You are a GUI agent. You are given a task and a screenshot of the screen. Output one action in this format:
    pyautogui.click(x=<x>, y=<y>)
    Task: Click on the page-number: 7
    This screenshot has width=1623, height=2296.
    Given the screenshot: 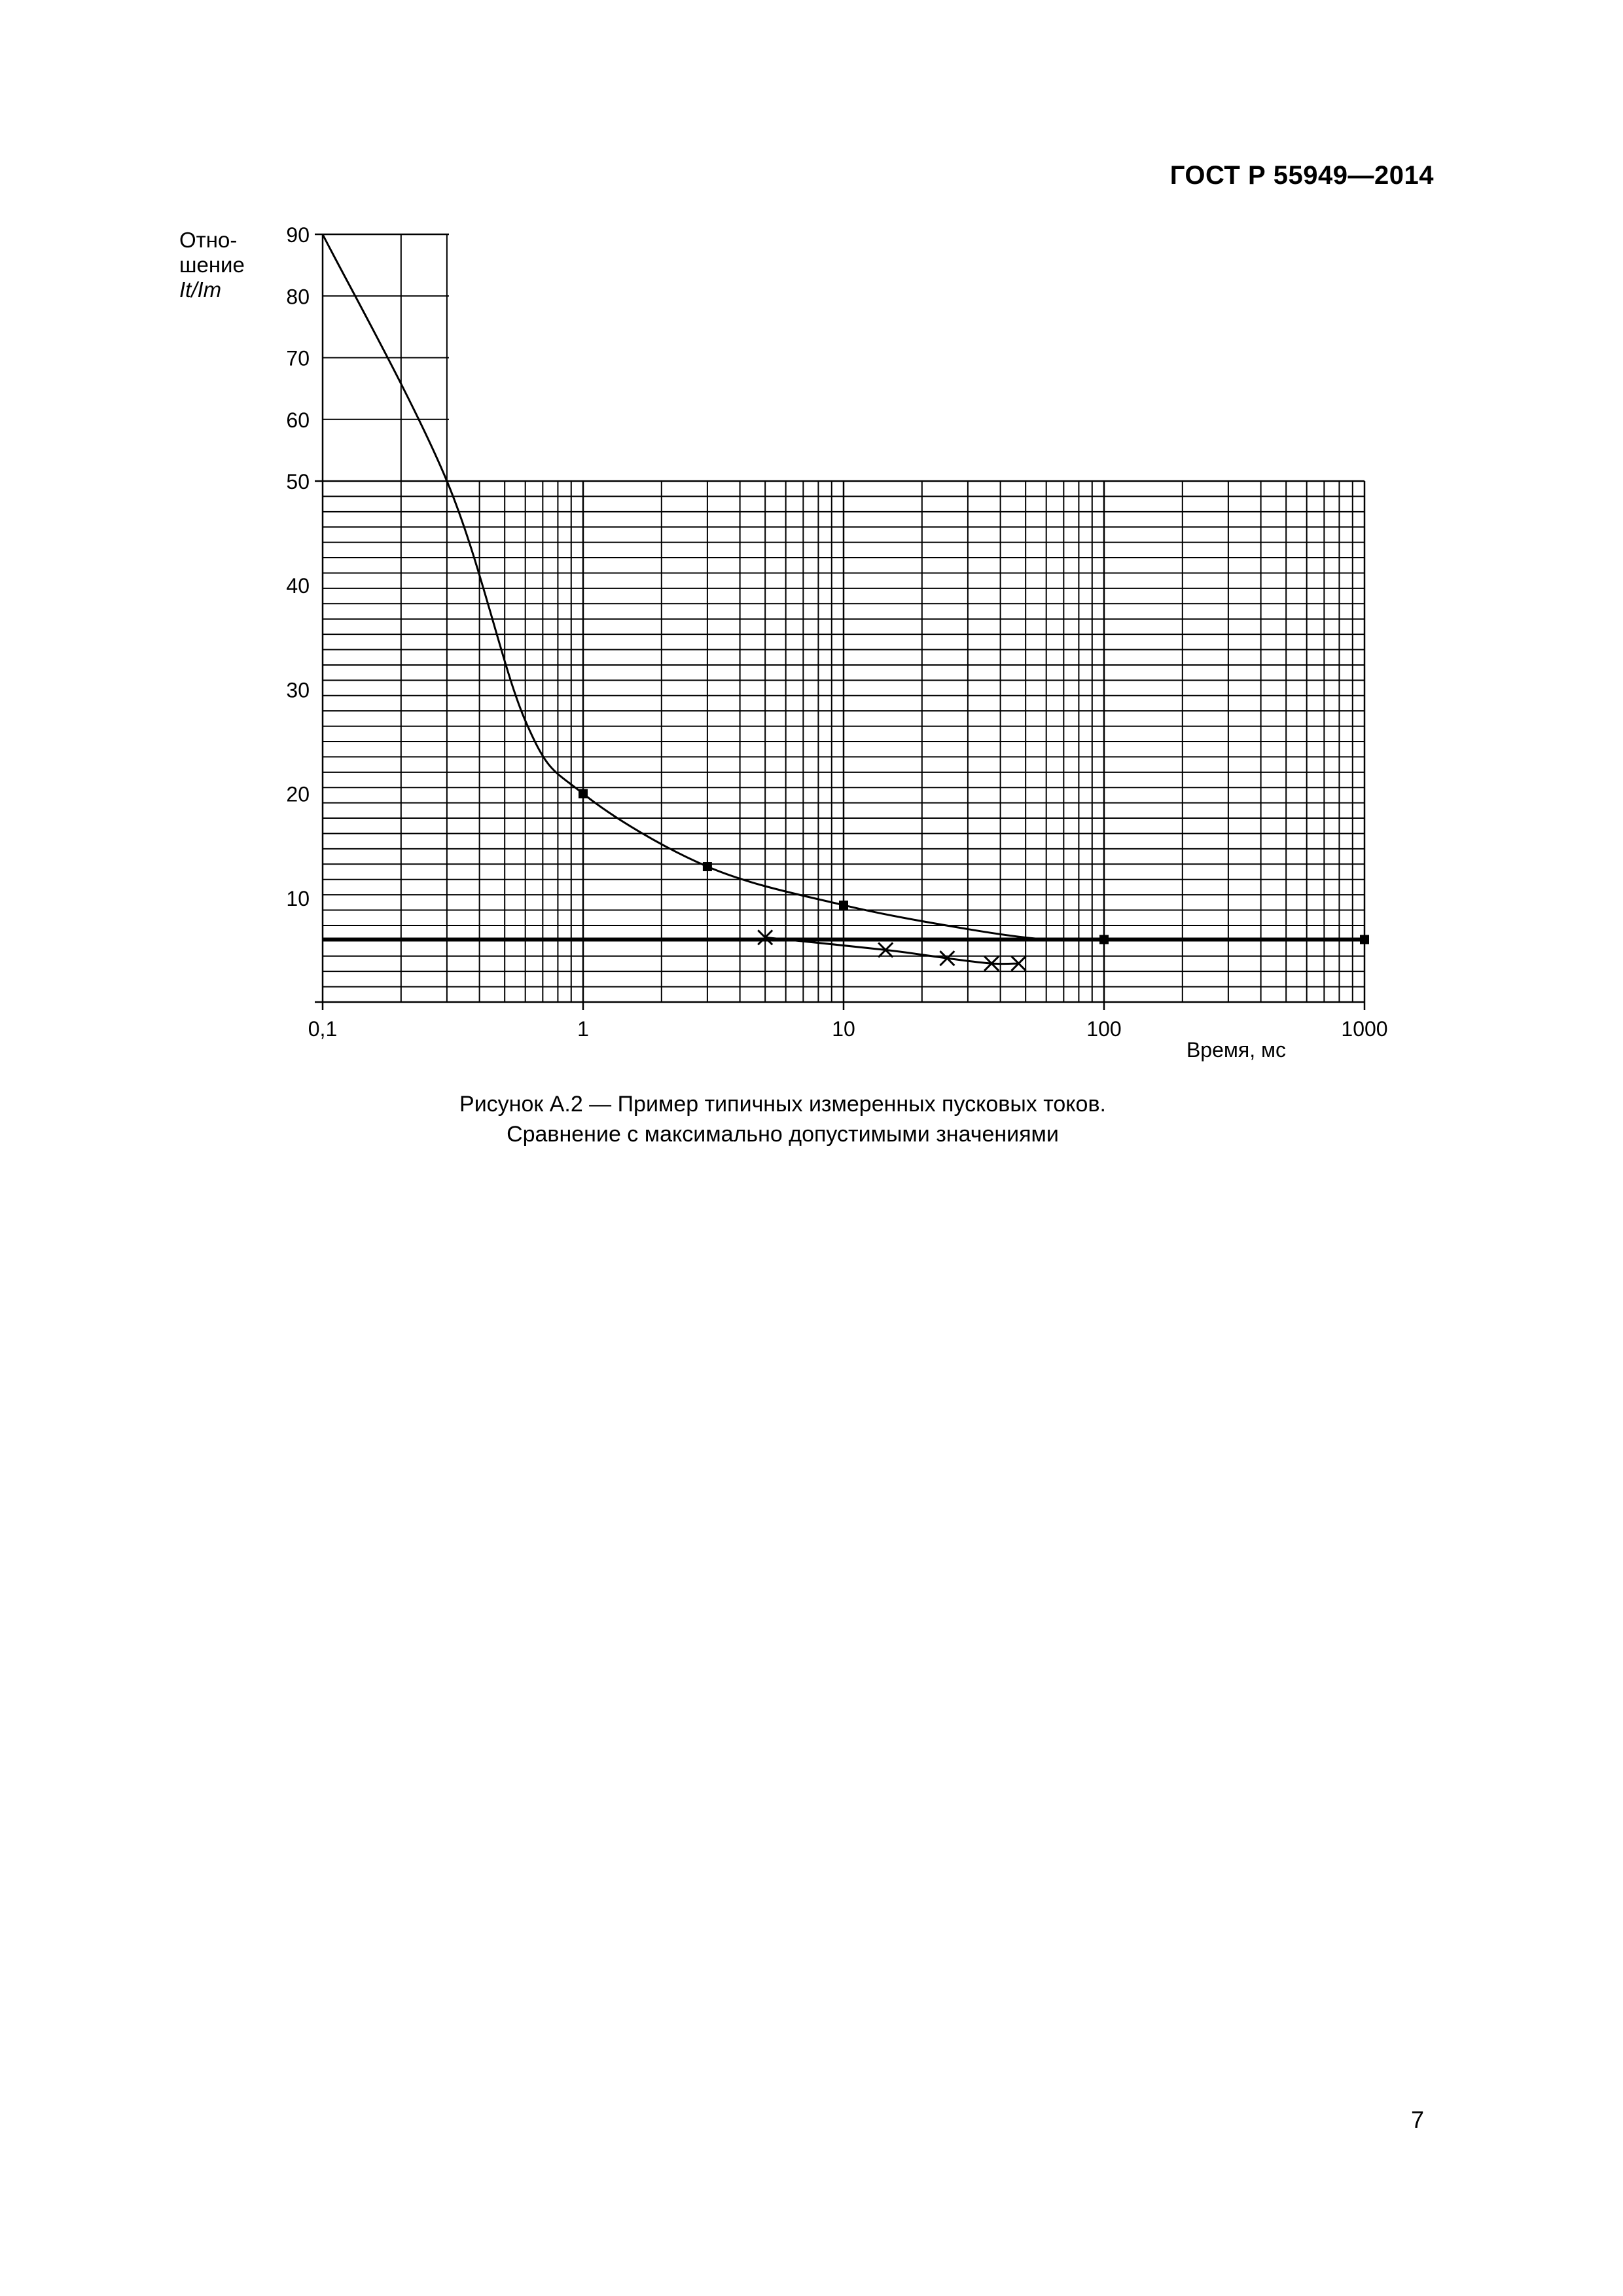 What is the action you would take?
    pyautogui.click(x=1418, y=2119)
    